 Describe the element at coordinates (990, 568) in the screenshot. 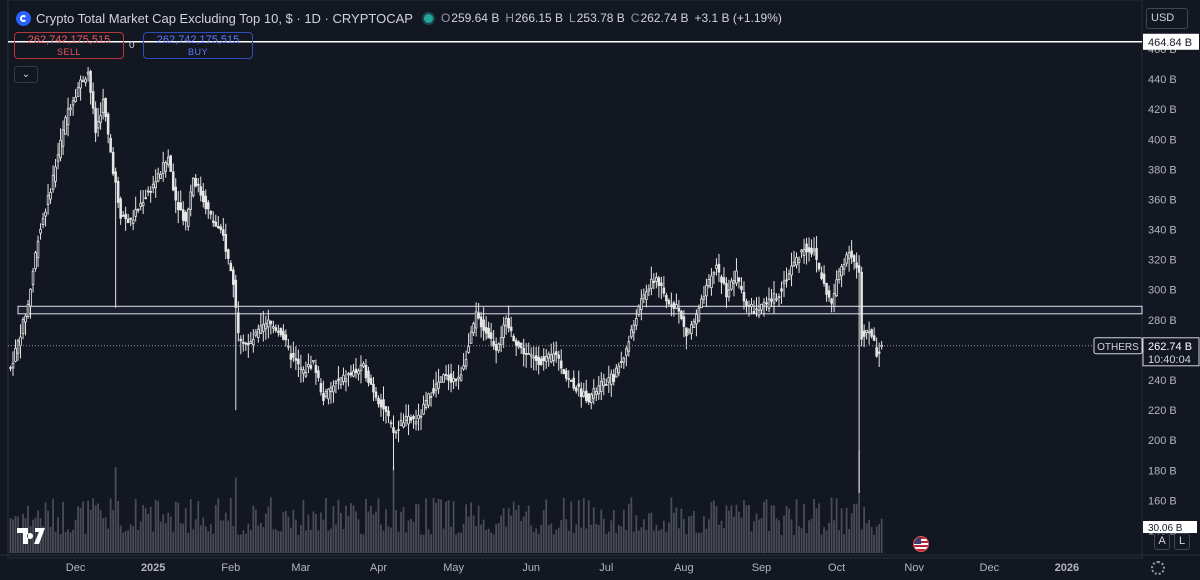

I see `x-tick-label: Dec` at that location.